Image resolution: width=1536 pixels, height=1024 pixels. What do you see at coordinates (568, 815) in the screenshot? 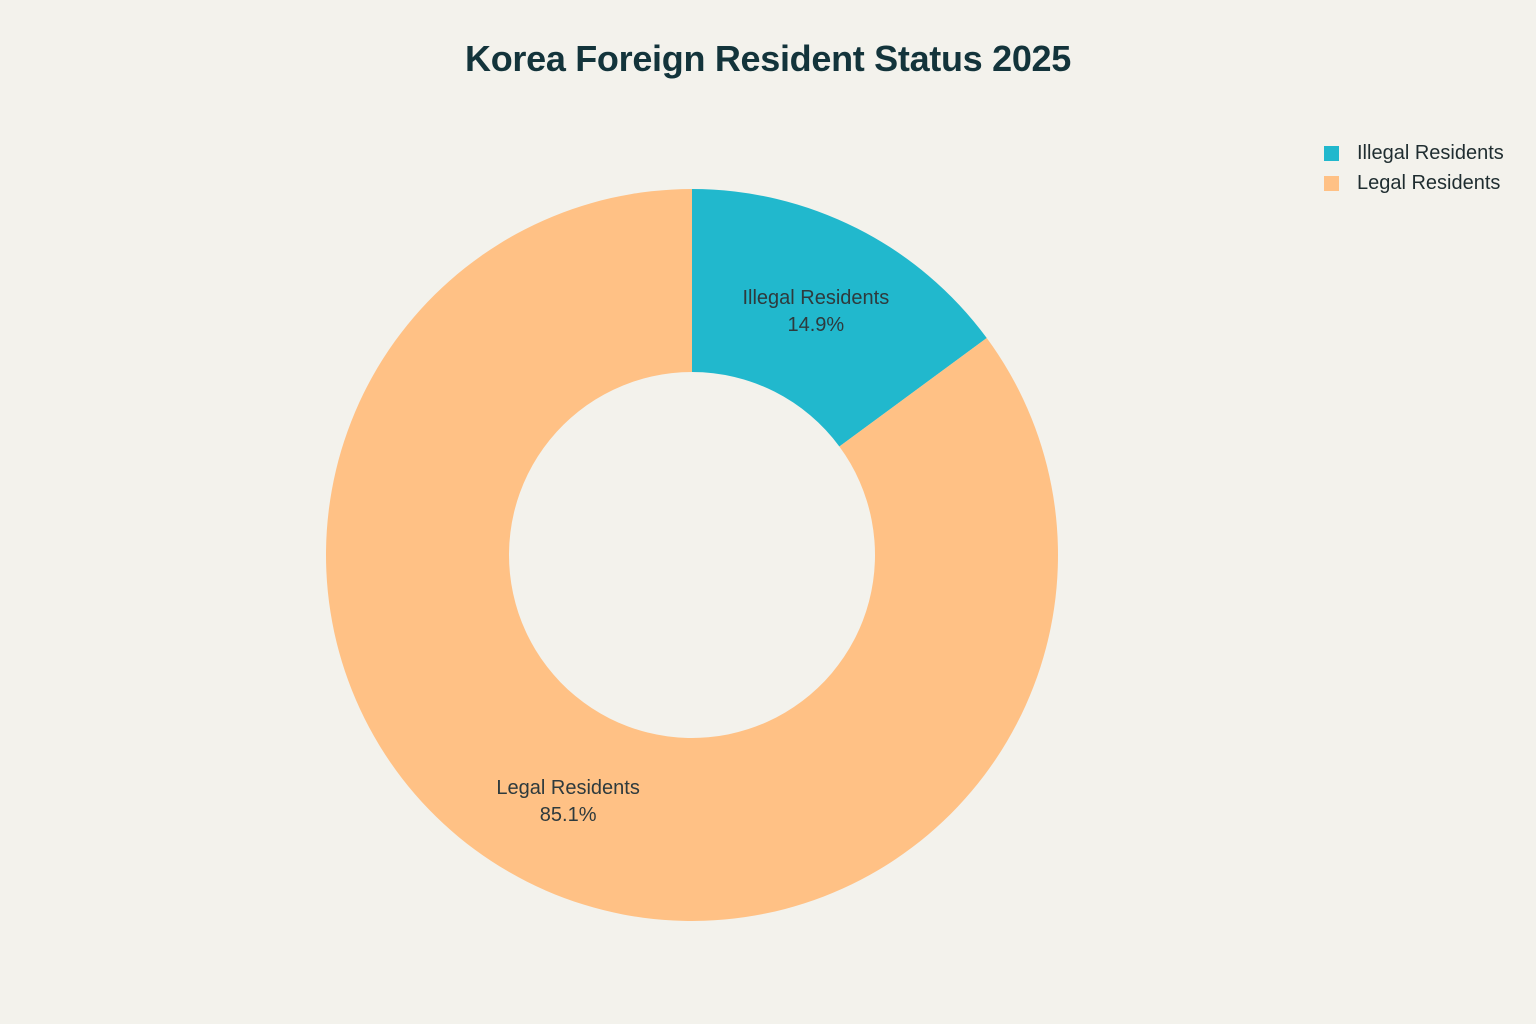
I see `slice-value-label: 85.1%` at bounding box center [568, 815].